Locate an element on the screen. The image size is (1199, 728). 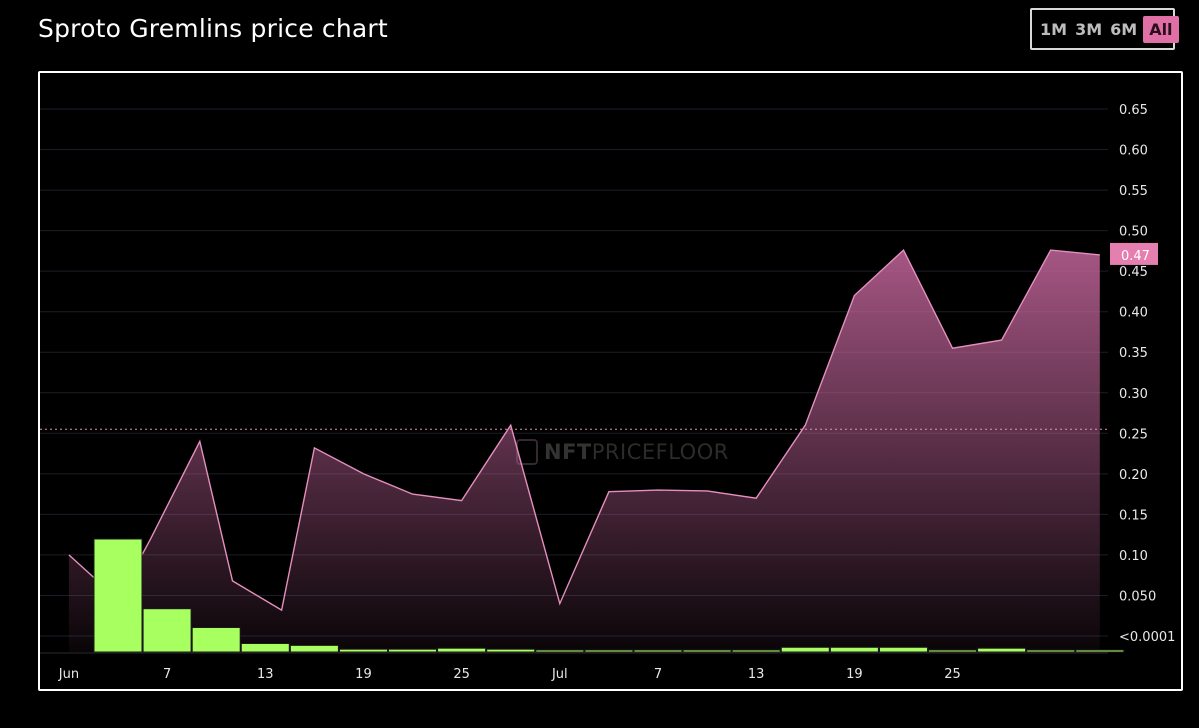
page-title: Sproto Gremlins price chart is located at coordinates (213, 28).